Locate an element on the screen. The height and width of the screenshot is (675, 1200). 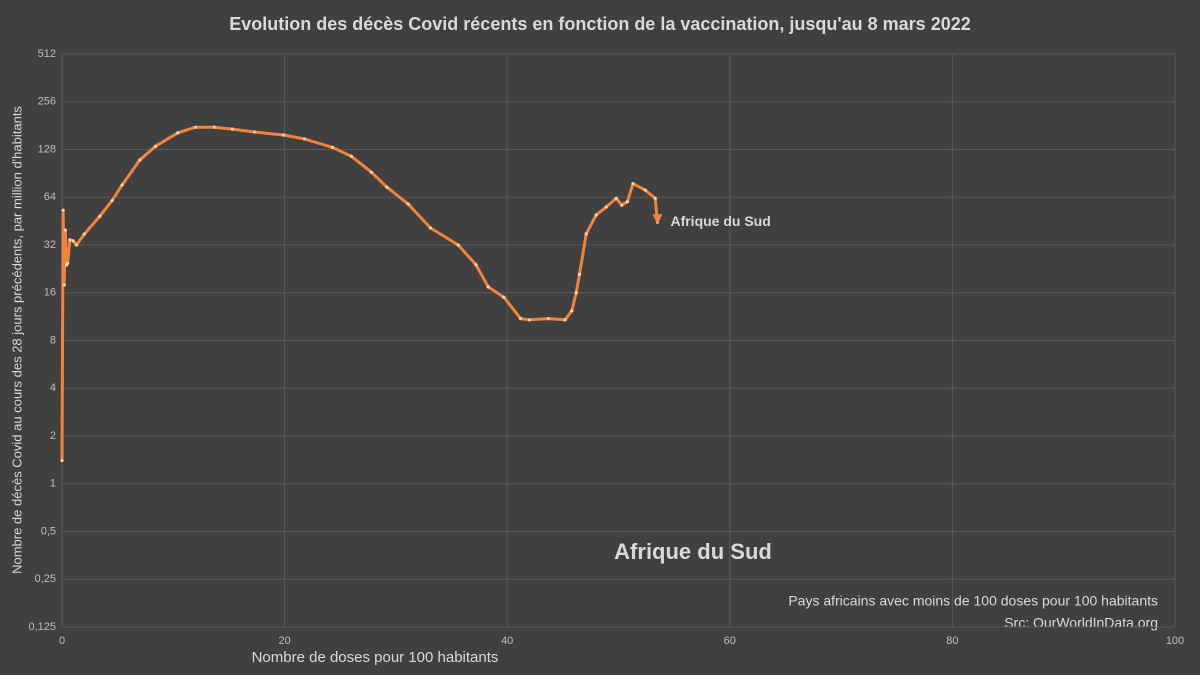
y-tick-label: 128 is located at coordinates (47, 149).